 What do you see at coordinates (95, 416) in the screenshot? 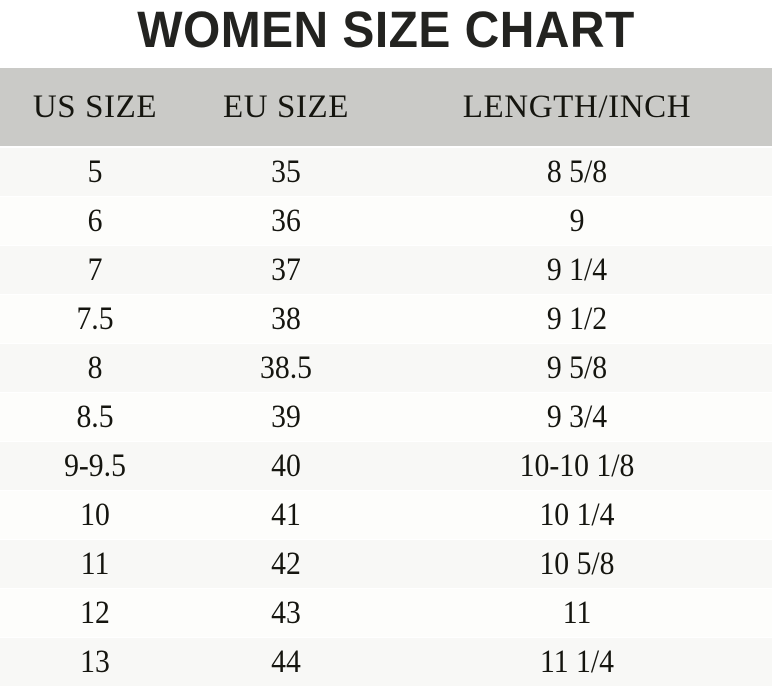
I see `cell-us: 8.5` at bounding box center [95, 416].